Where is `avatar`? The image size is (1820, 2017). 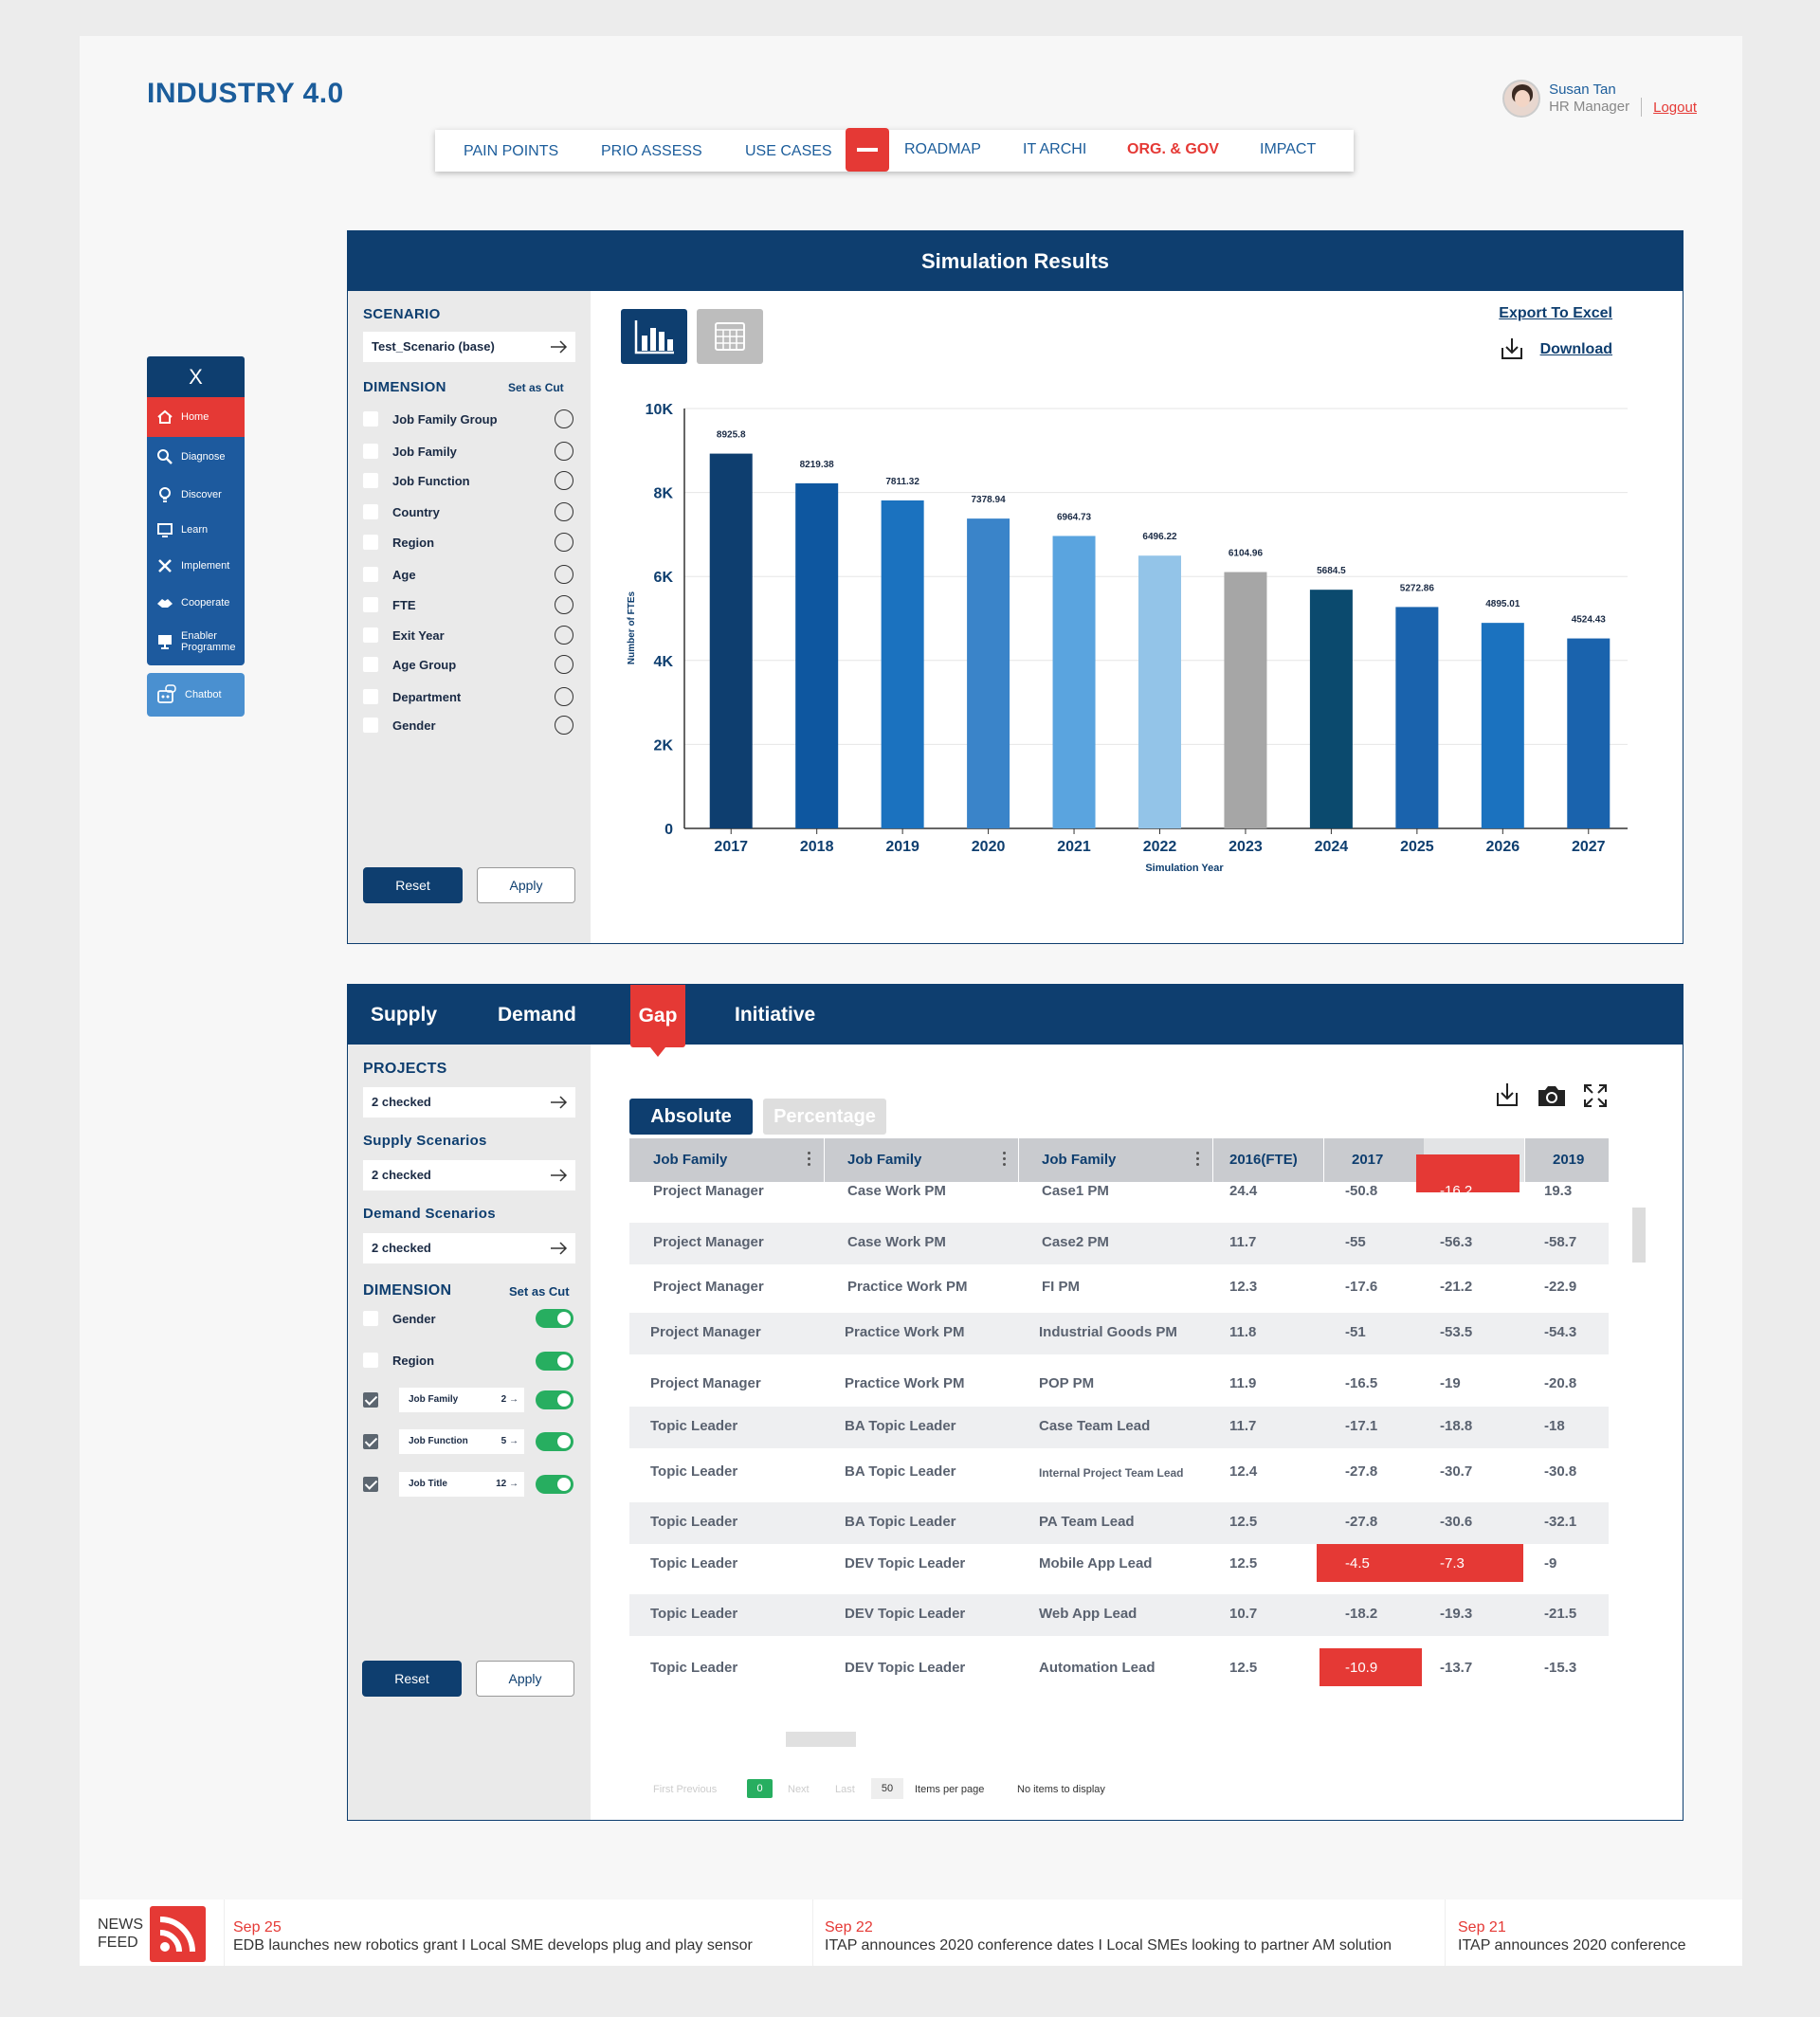
avatar is located at coordinates (1521, 99).